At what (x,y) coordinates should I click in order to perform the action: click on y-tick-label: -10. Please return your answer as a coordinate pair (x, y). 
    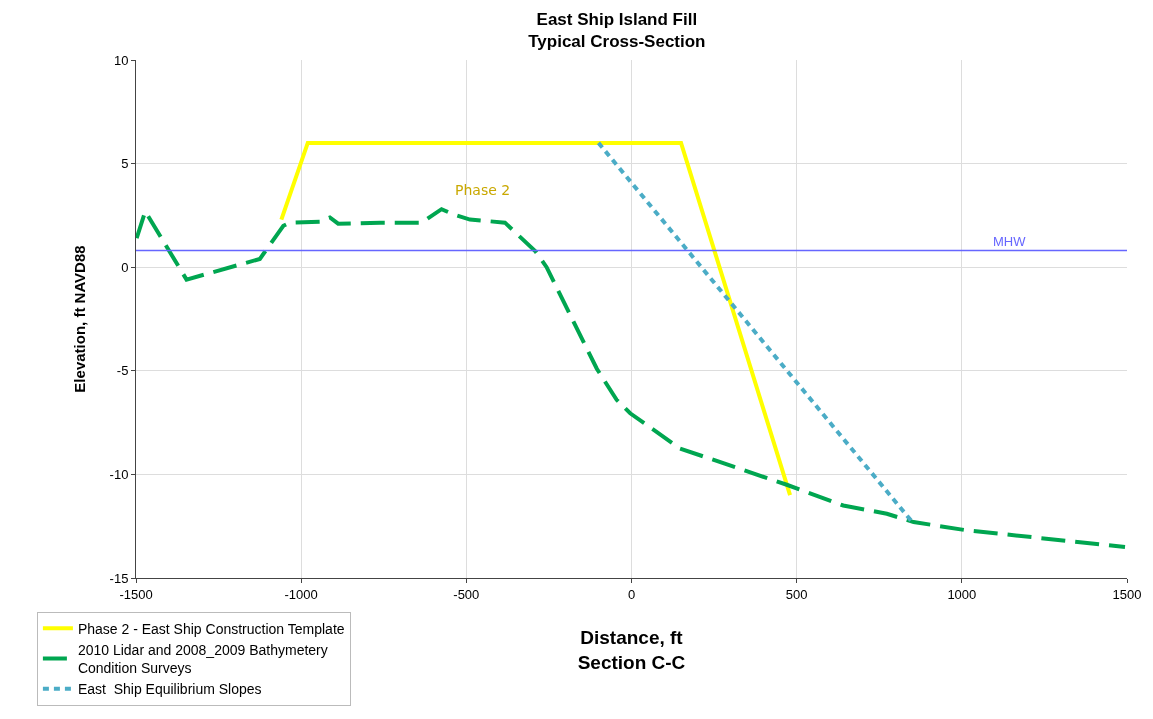
    Looking at the image, I should click on (119, 474).